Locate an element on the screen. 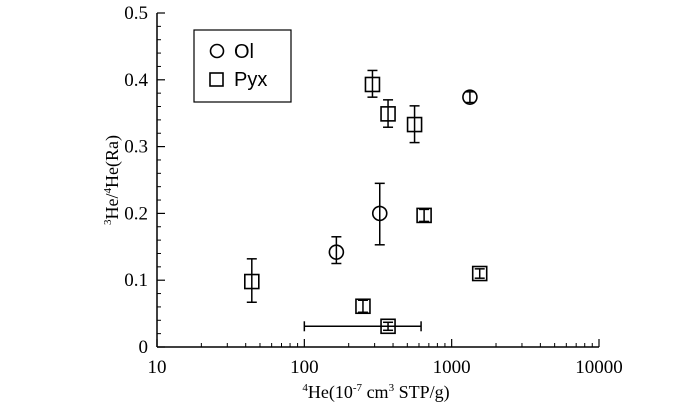  x-tick-label: 1000 is located at coordinates (452, 367).